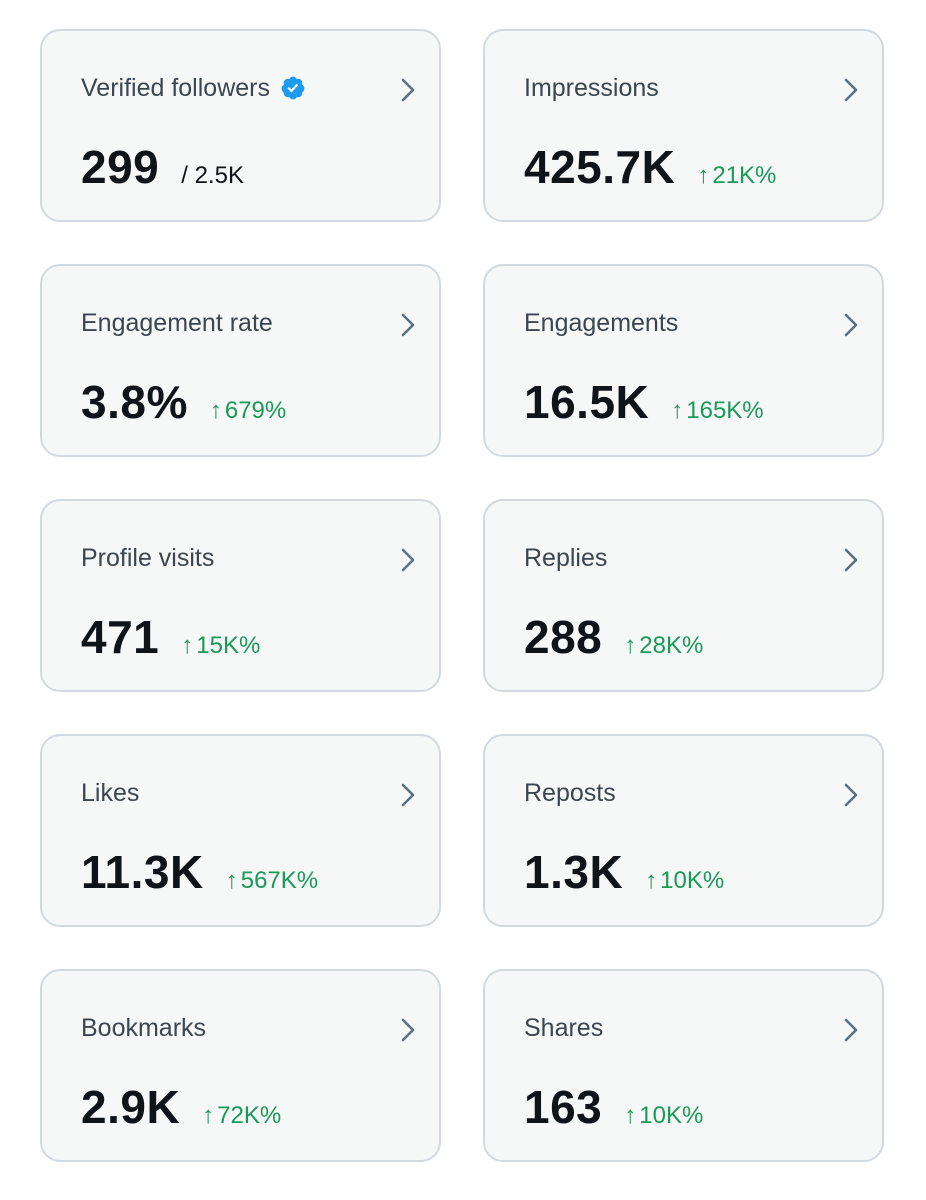 This screenshot has width=926, height=1200. What do you see at coordinates (131, 1107) in the screenshot?
I see `metric-value: 2.9K` at bounding box center [131, 1107].